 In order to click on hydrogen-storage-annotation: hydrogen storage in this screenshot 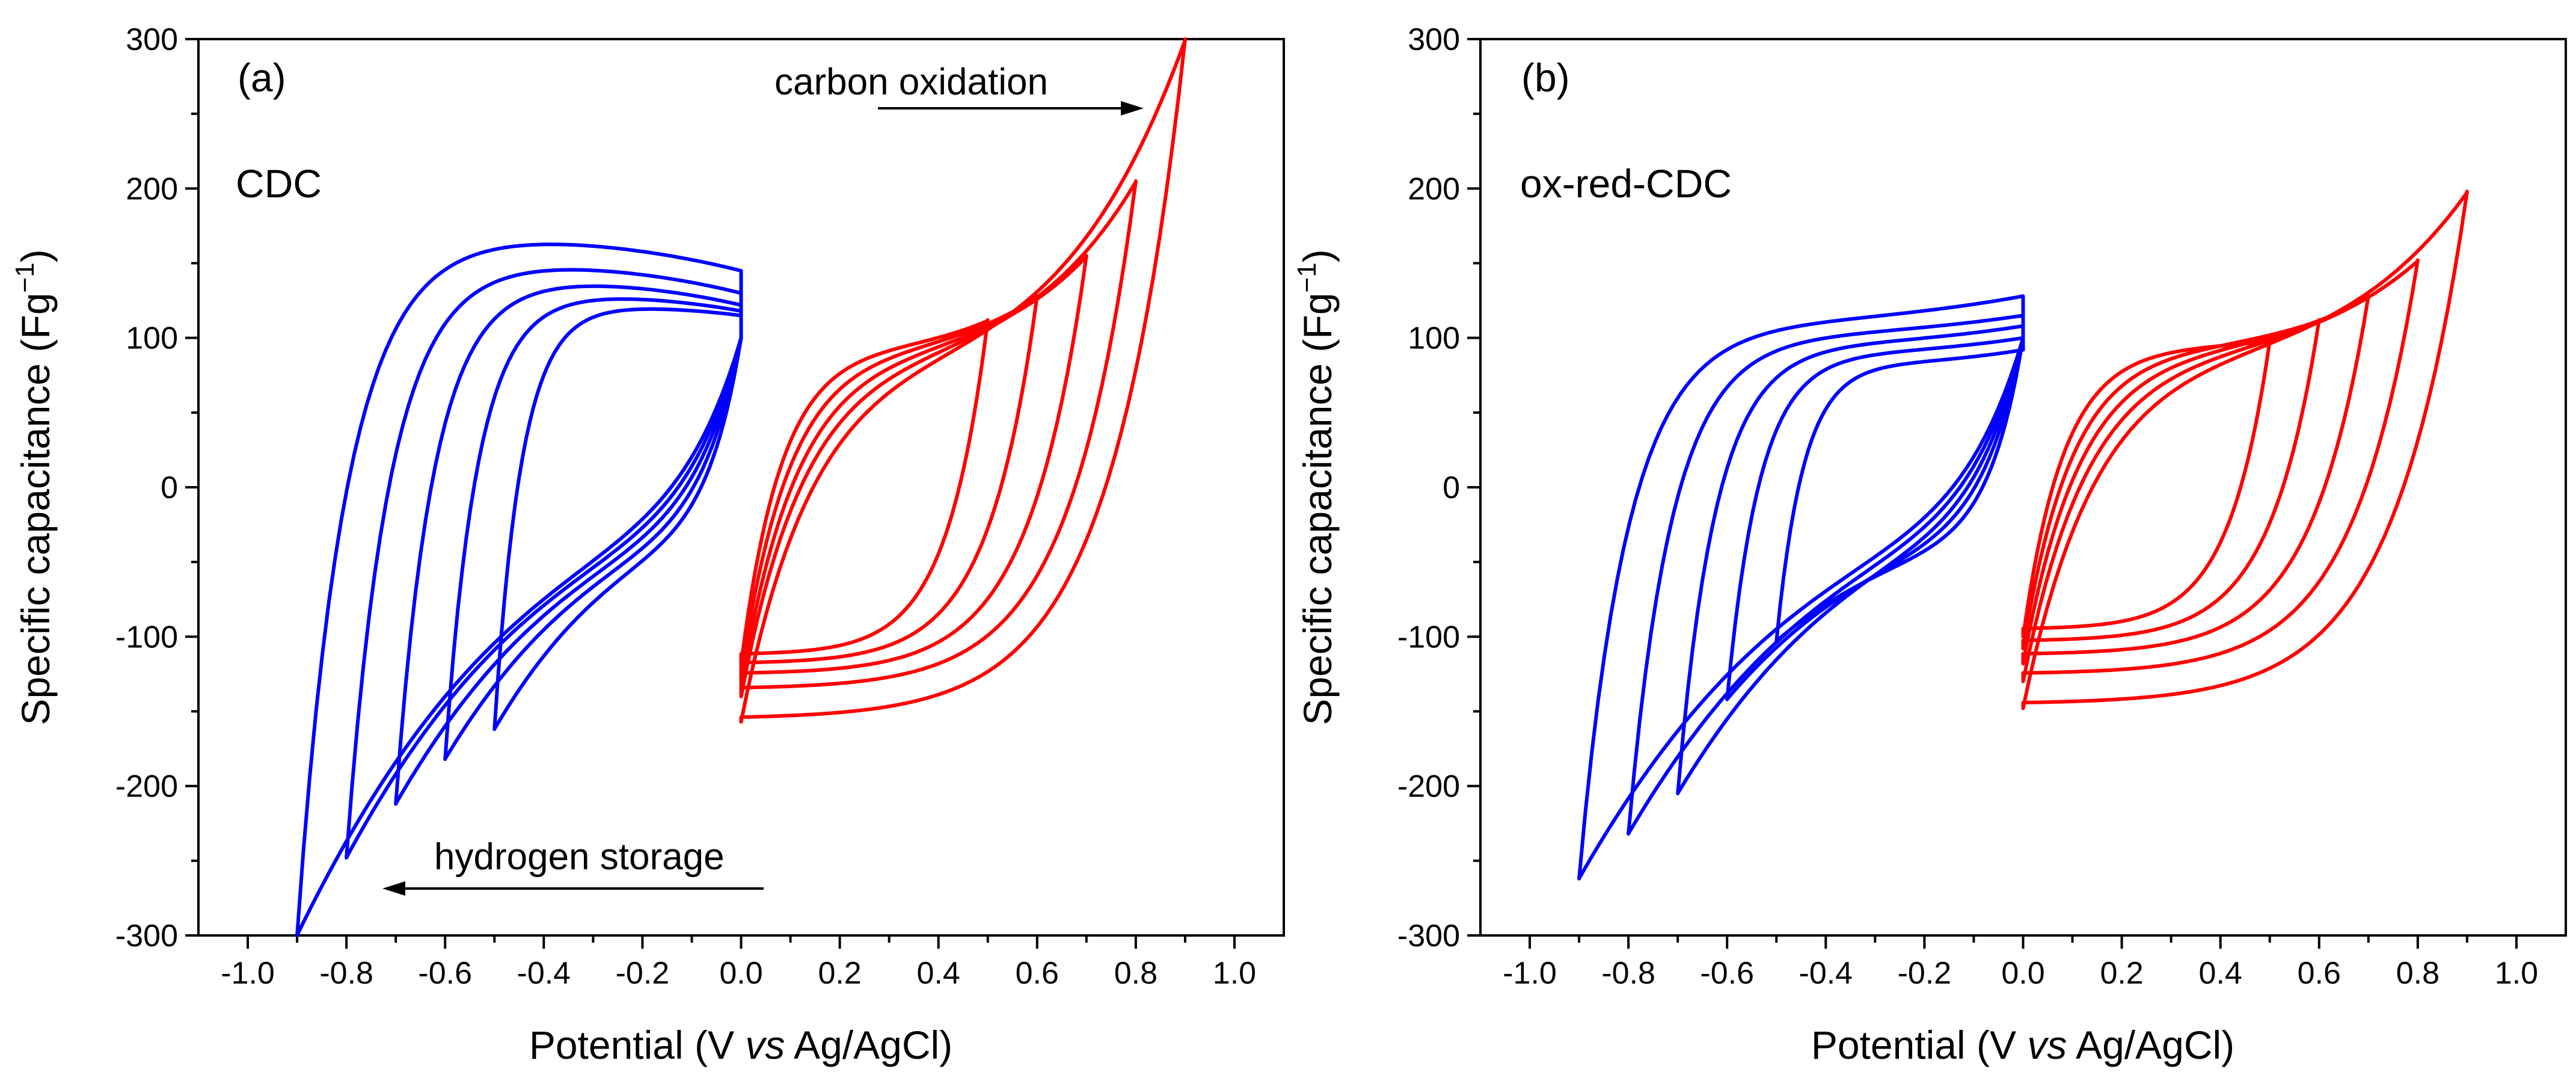, I will do `click(579, 857)`.